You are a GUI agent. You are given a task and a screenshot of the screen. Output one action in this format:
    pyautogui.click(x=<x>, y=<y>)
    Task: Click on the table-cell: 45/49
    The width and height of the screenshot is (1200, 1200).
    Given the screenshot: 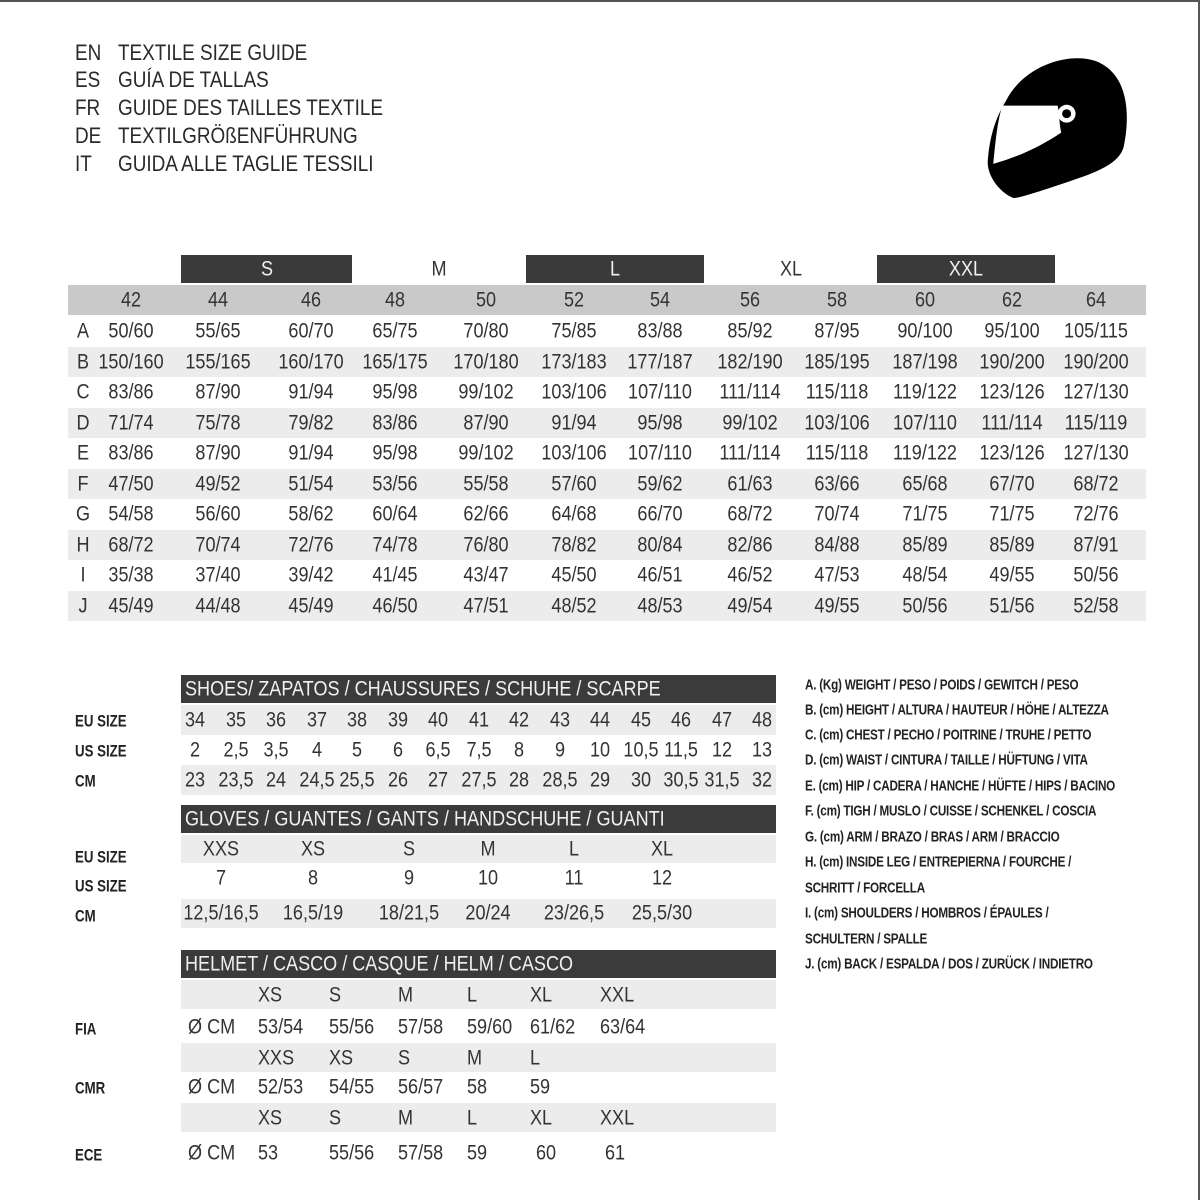 What is the action you would take?
    pyautogui.click(x=311, y=605)
    